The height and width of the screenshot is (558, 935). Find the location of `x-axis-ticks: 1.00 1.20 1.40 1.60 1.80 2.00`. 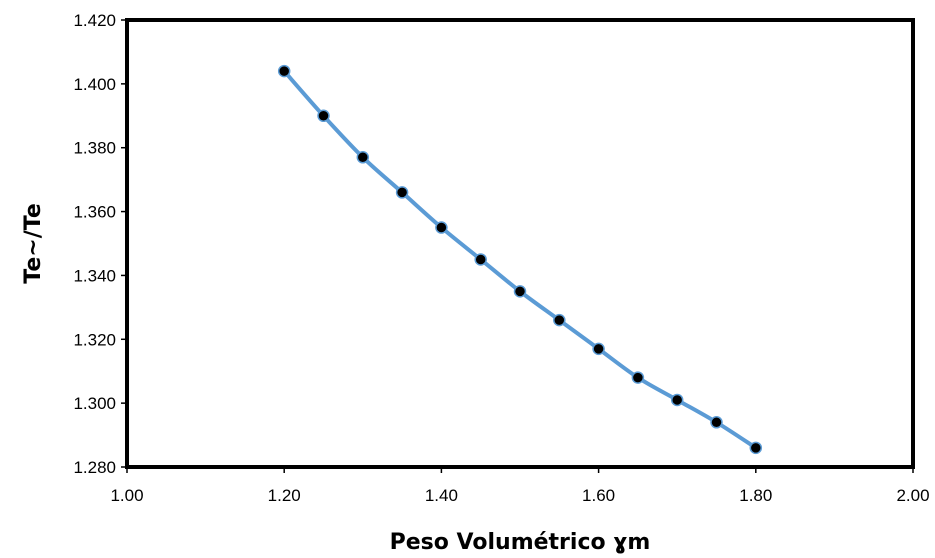

x-axis-ticks: 1.00 1.20 1.40 1.60 1.80 2.00 is located at coordinates (520, 486).